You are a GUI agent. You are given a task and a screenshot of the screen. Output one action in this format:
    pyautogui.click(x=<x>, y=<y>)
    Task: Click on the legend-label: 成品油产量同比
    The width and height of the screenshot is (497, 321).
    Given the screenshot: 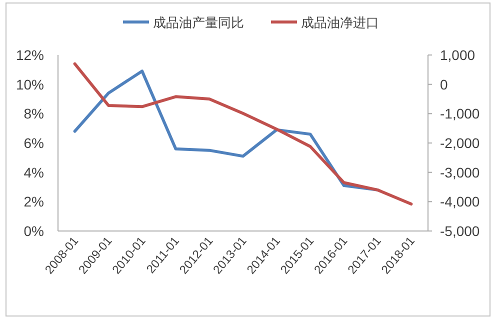 What is the action you would take?
    pyautogui.click(x=198, y=22)
    